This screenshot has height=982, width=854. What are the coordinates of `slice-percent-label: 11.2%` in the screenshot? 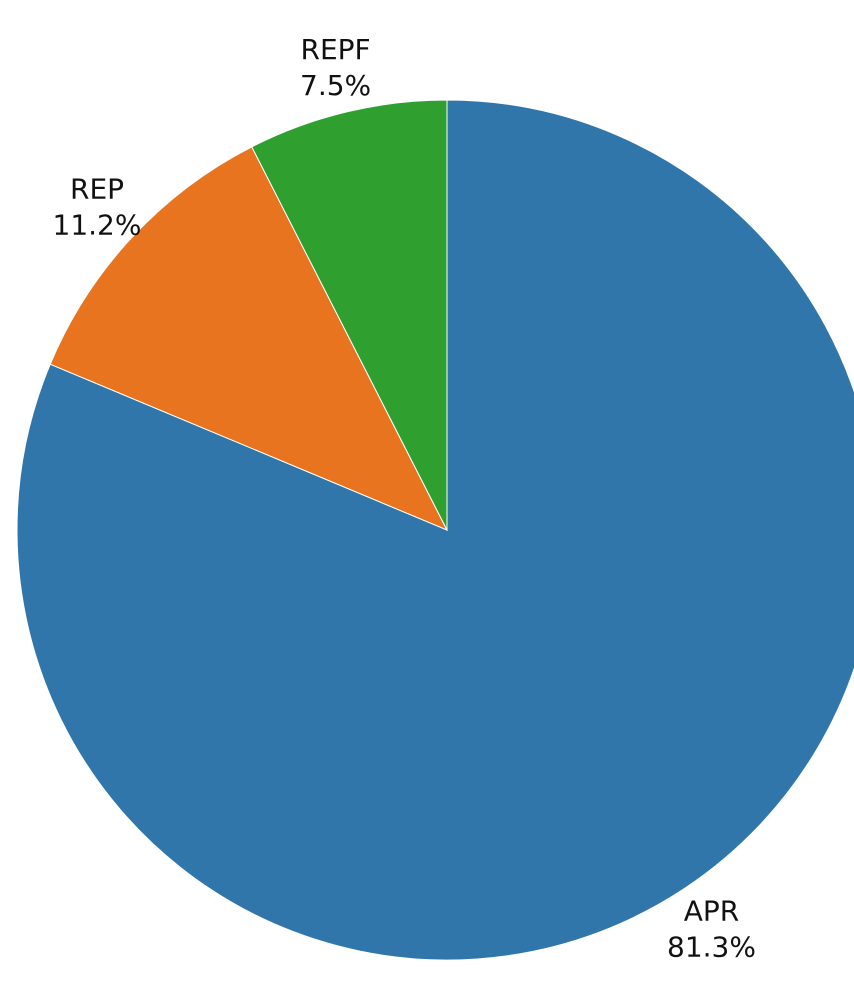 It's located at (97, 225).